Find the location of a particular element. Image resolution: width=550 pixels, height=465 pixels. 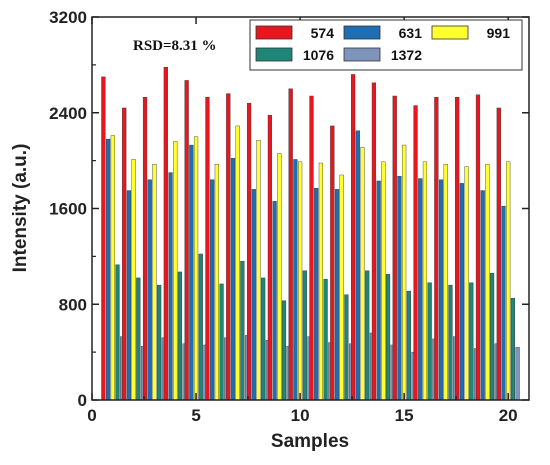

y-tick-label: 800 is located at coordinates (73, 304).